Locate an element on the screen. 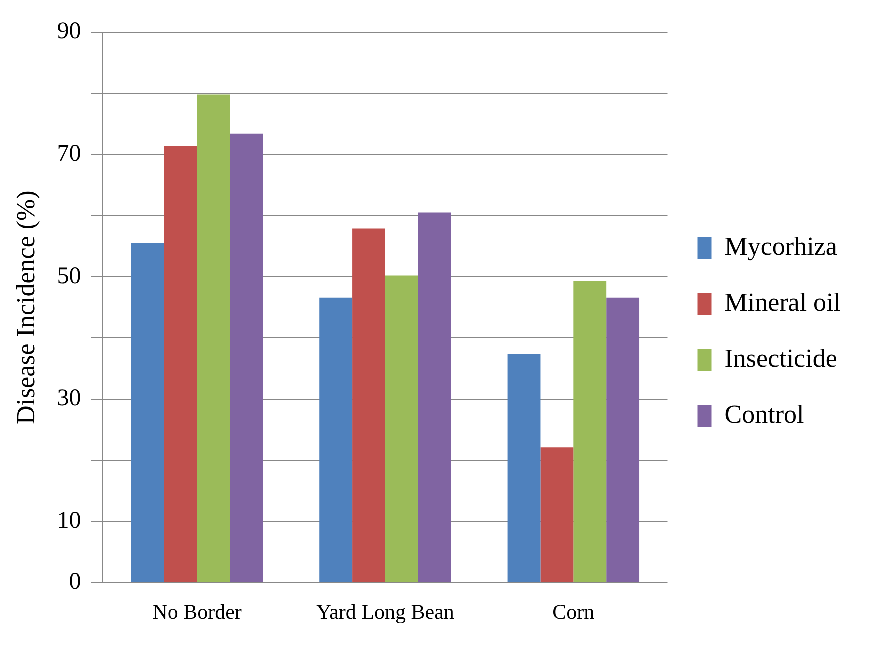  y-tick-label: 10 is located at coordinates (69, 521).